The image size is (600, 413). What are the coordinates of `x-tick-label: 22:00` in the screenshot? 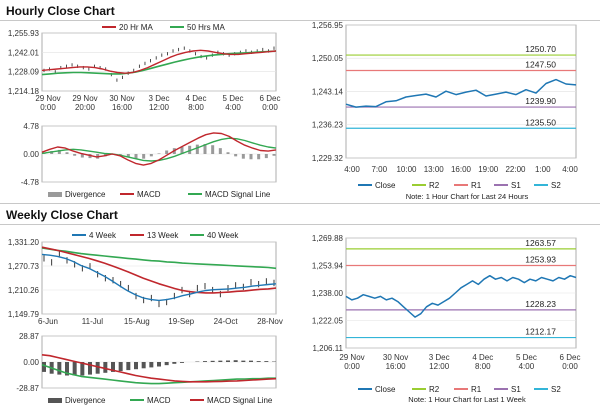 It's located at (515, 169).